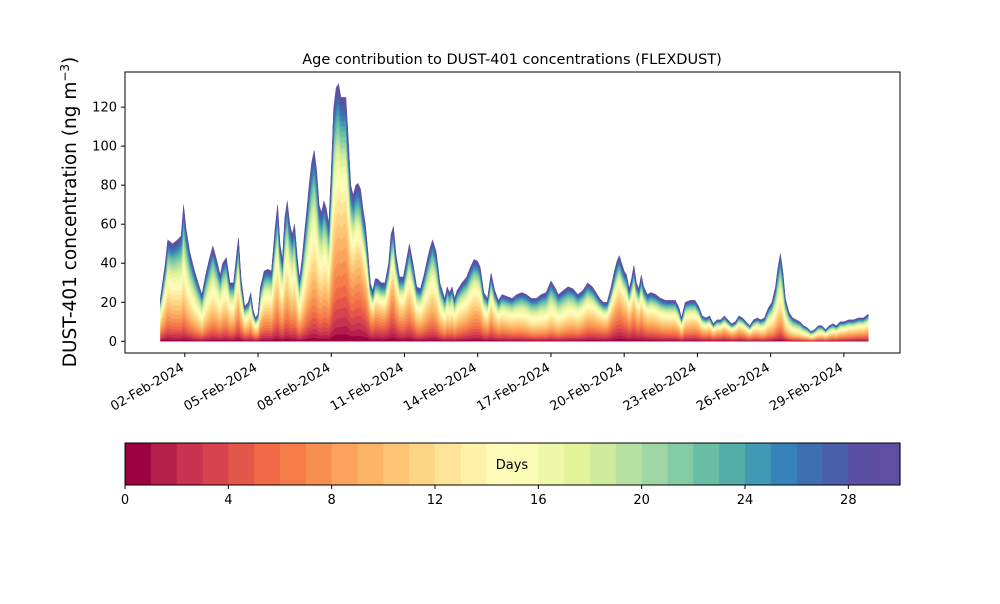 The image size is (1000, 604). Describe the element at coordinates (220, 387) in the screenshot. I see `x-tick-label: 05-Feb-2024` at that location.